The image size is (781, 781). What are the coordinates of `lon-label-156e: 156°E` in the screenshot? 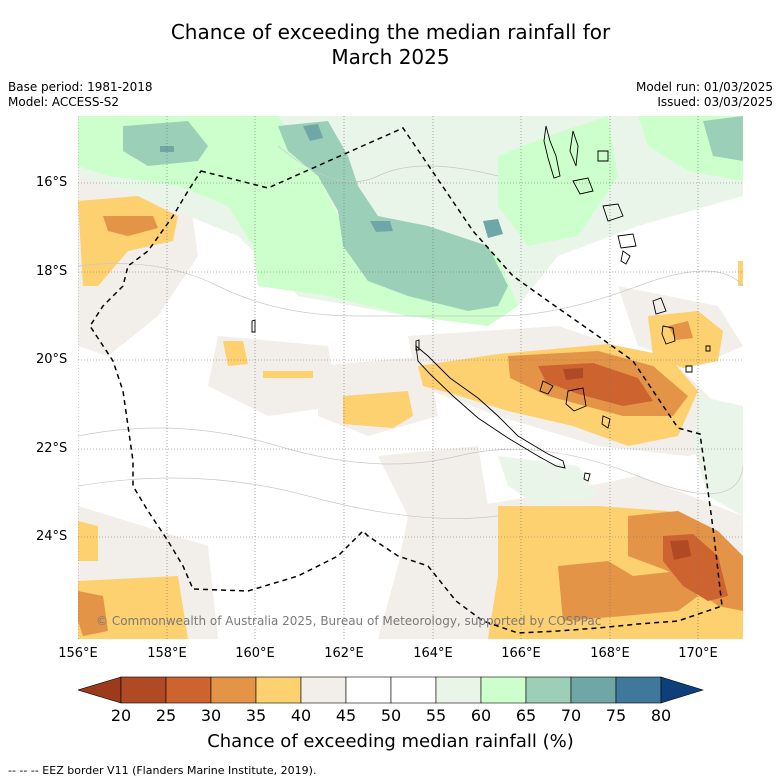 It's located at (78, 653).